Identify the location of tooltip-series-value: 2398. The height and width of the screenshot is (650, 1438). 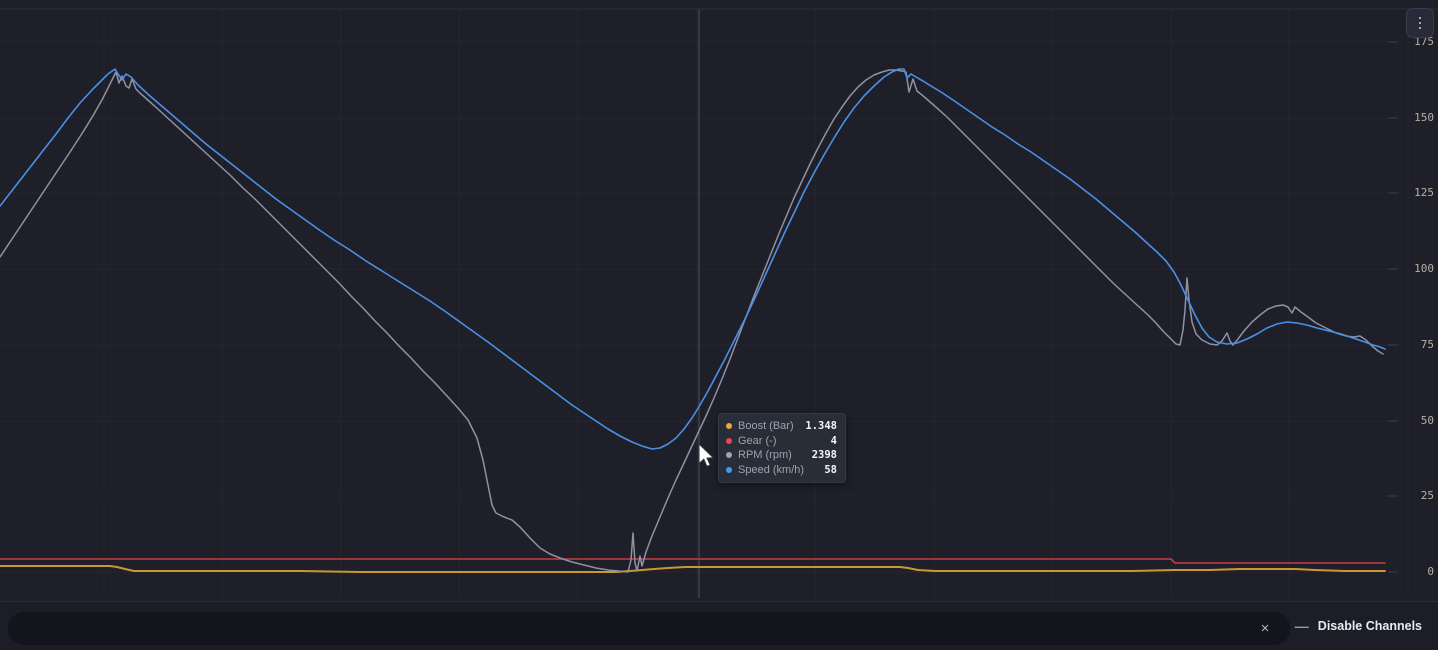
(824, 455).